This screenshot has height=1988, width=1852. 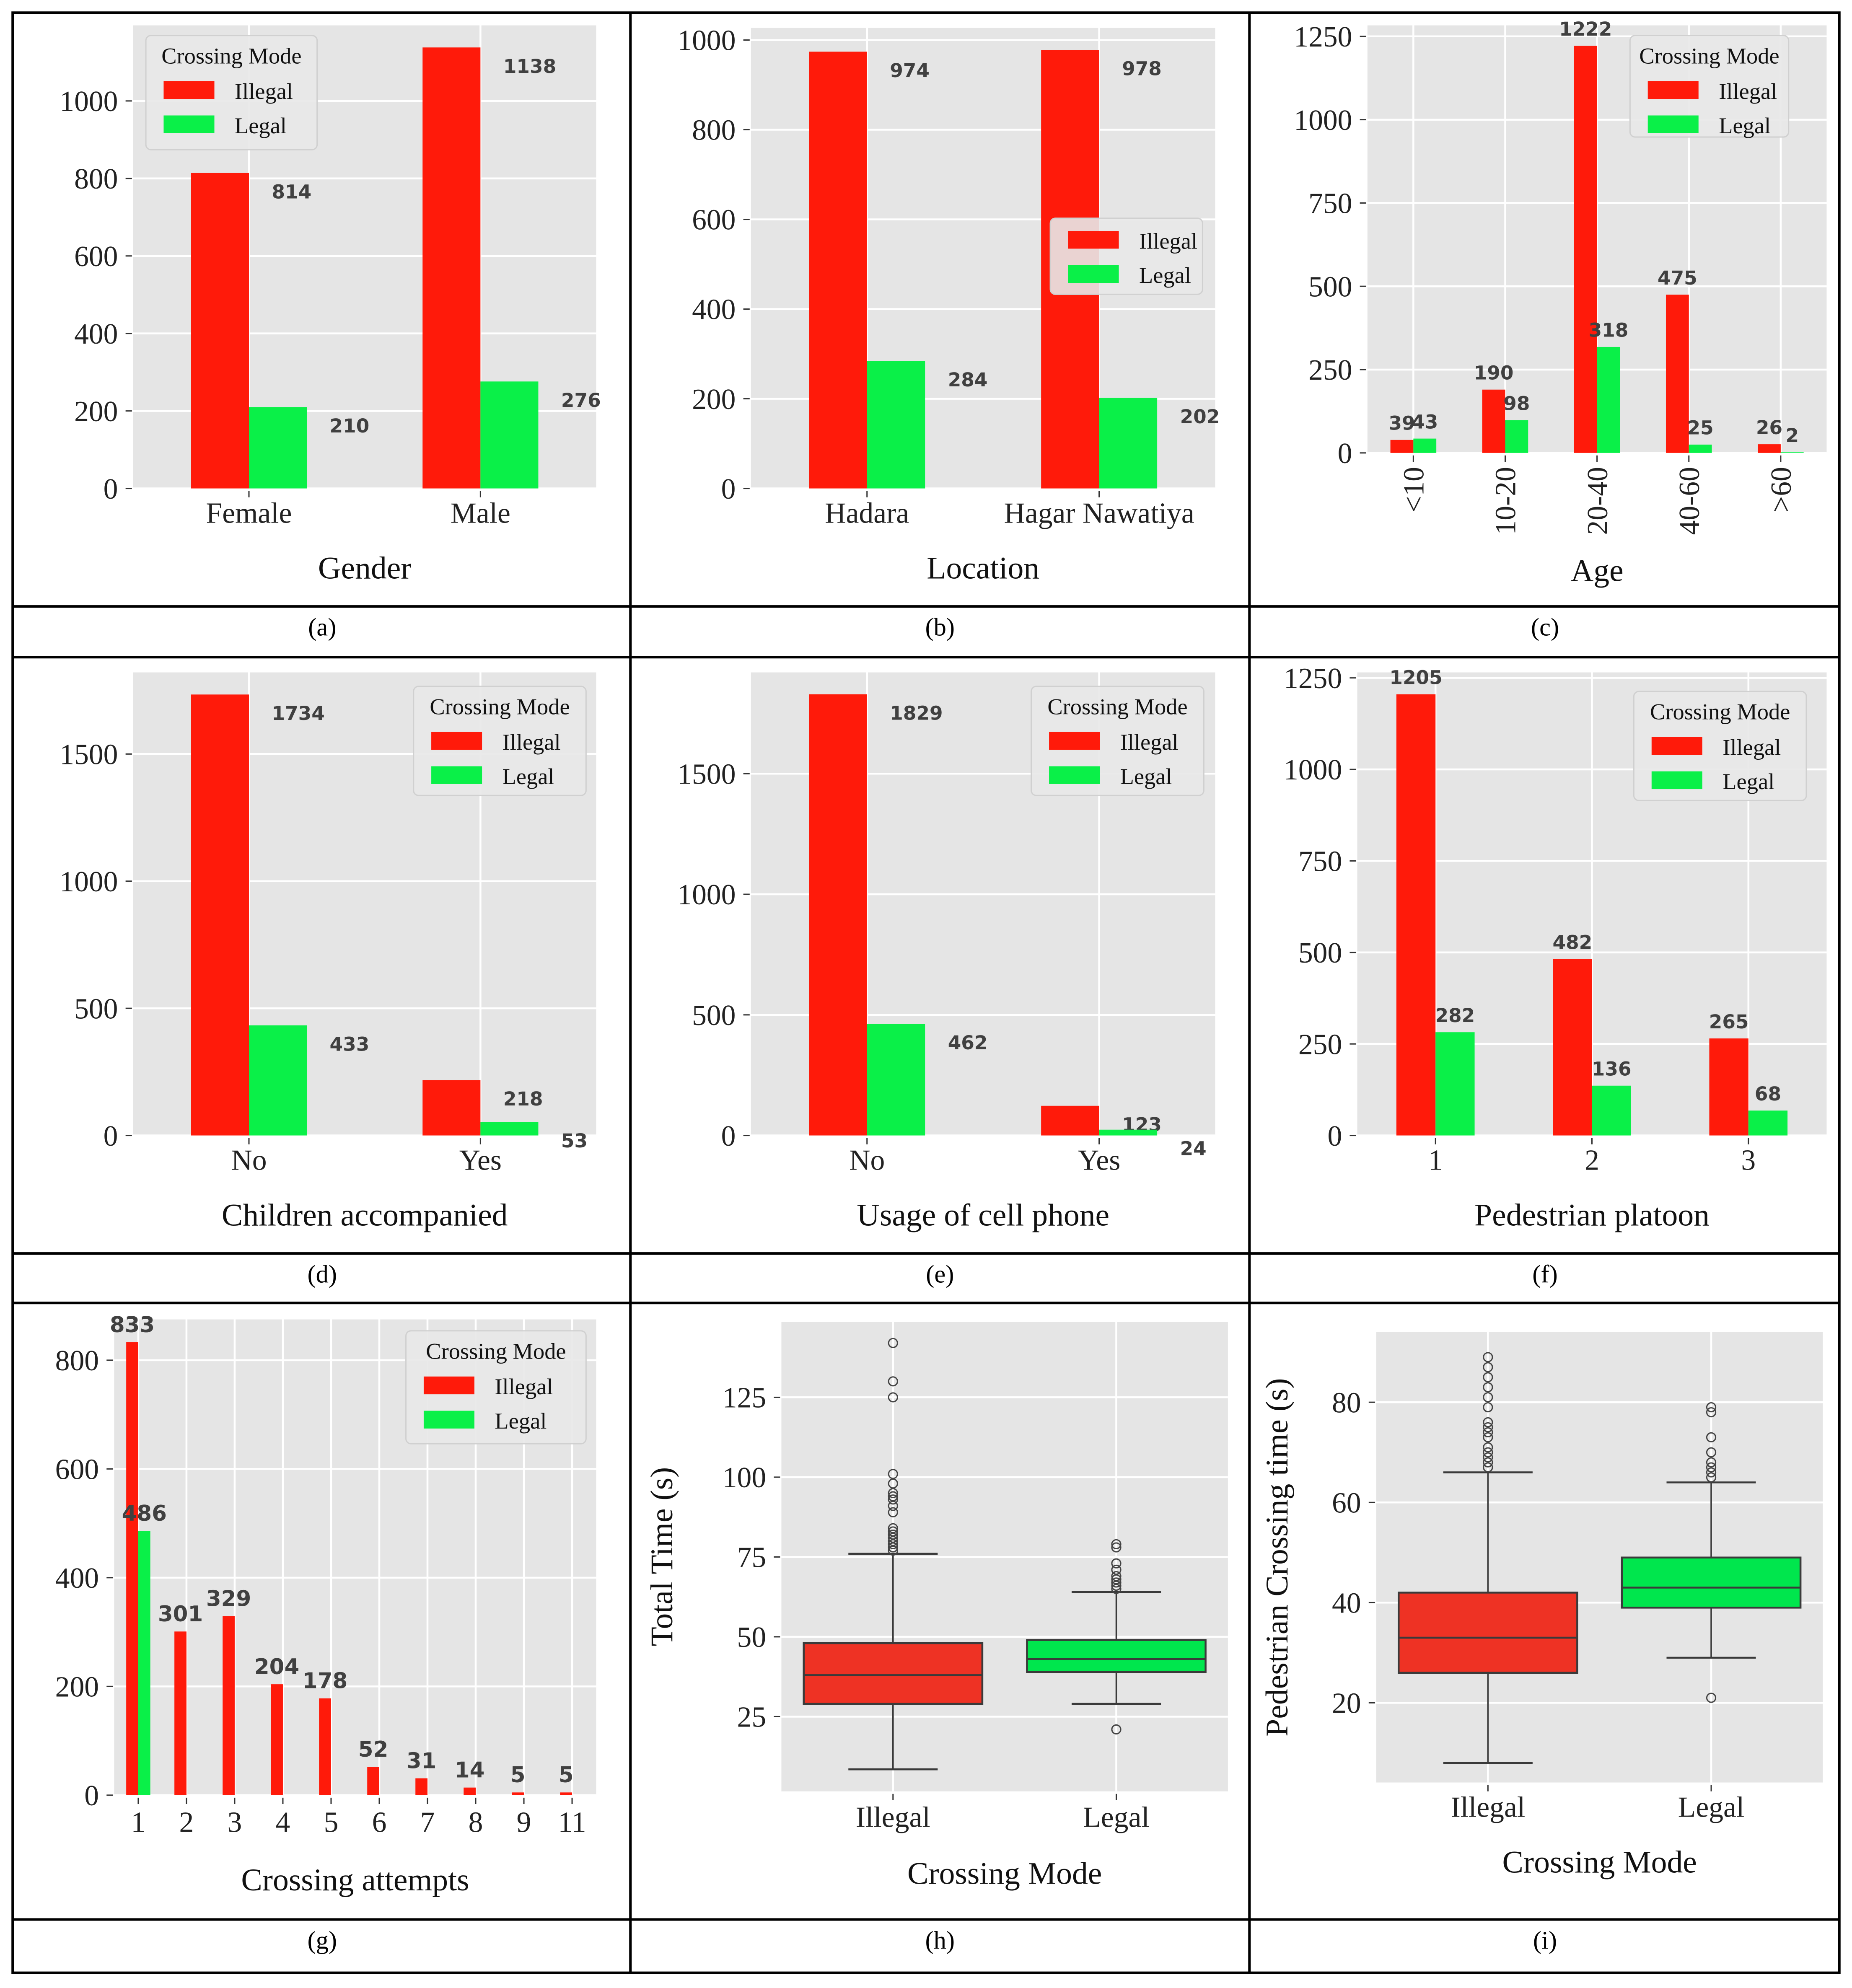 What do you see at coordinates (523, 1099) in the screenshot?
I see `data-label: 218` at bounding box center [523, 1099].